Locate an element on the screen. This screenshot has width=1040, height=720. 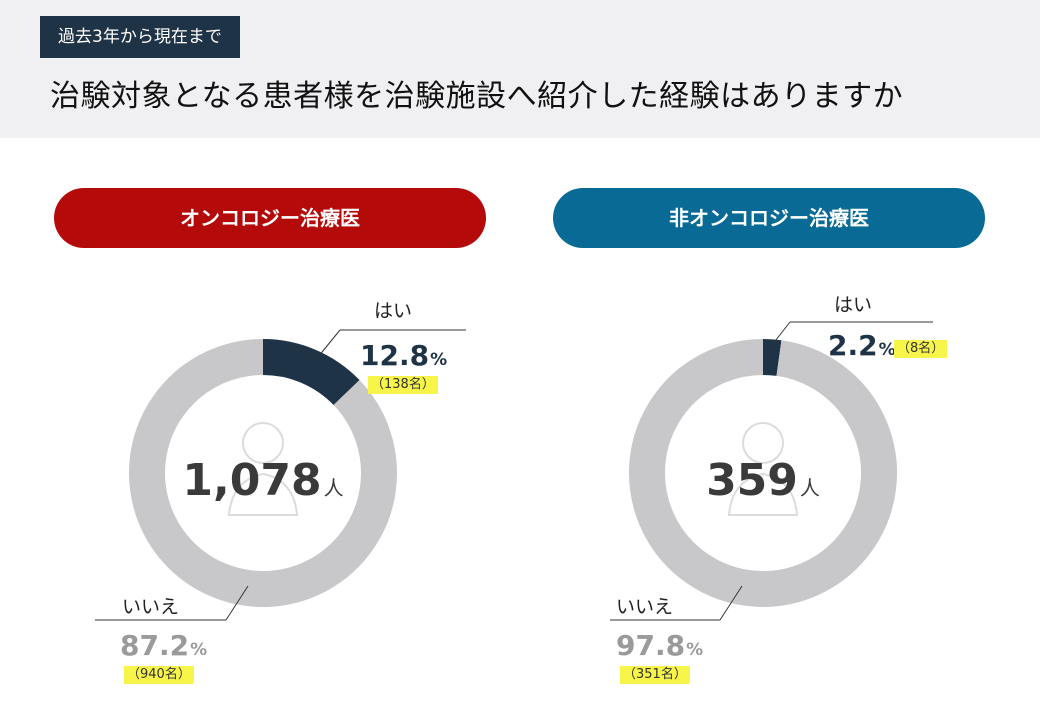
non-oncology-donut-chart is located at coordinates (771, 471).